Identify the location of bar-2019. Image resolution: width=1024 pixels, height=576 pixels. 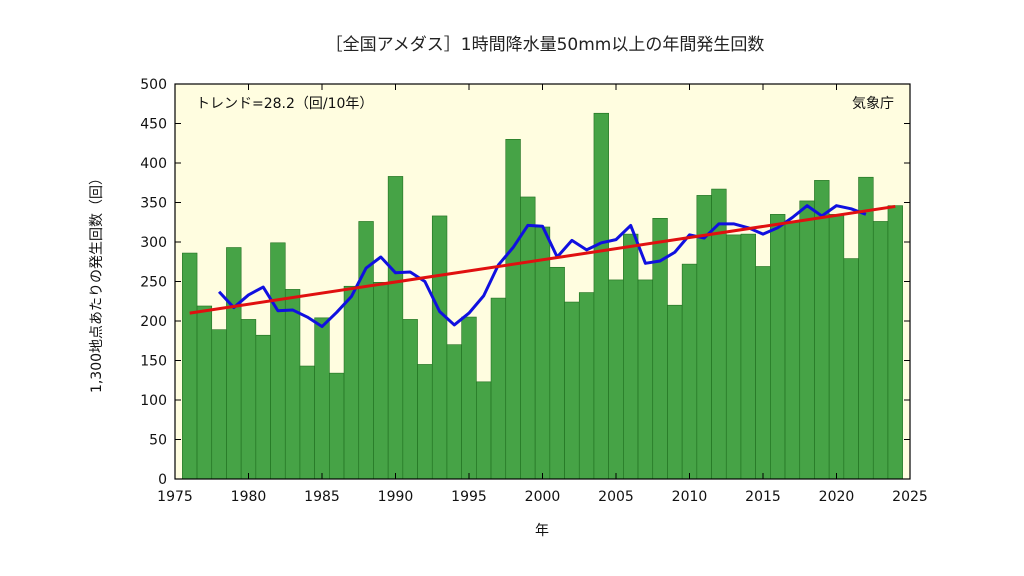
(822, 330).